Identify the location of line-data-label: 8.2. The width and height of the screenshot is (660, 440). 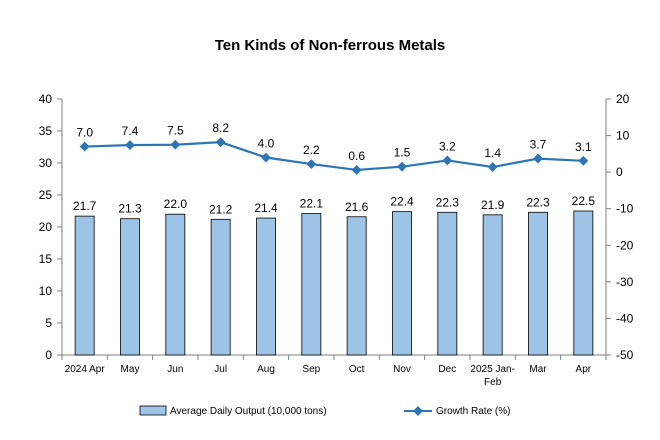
(220, 128).